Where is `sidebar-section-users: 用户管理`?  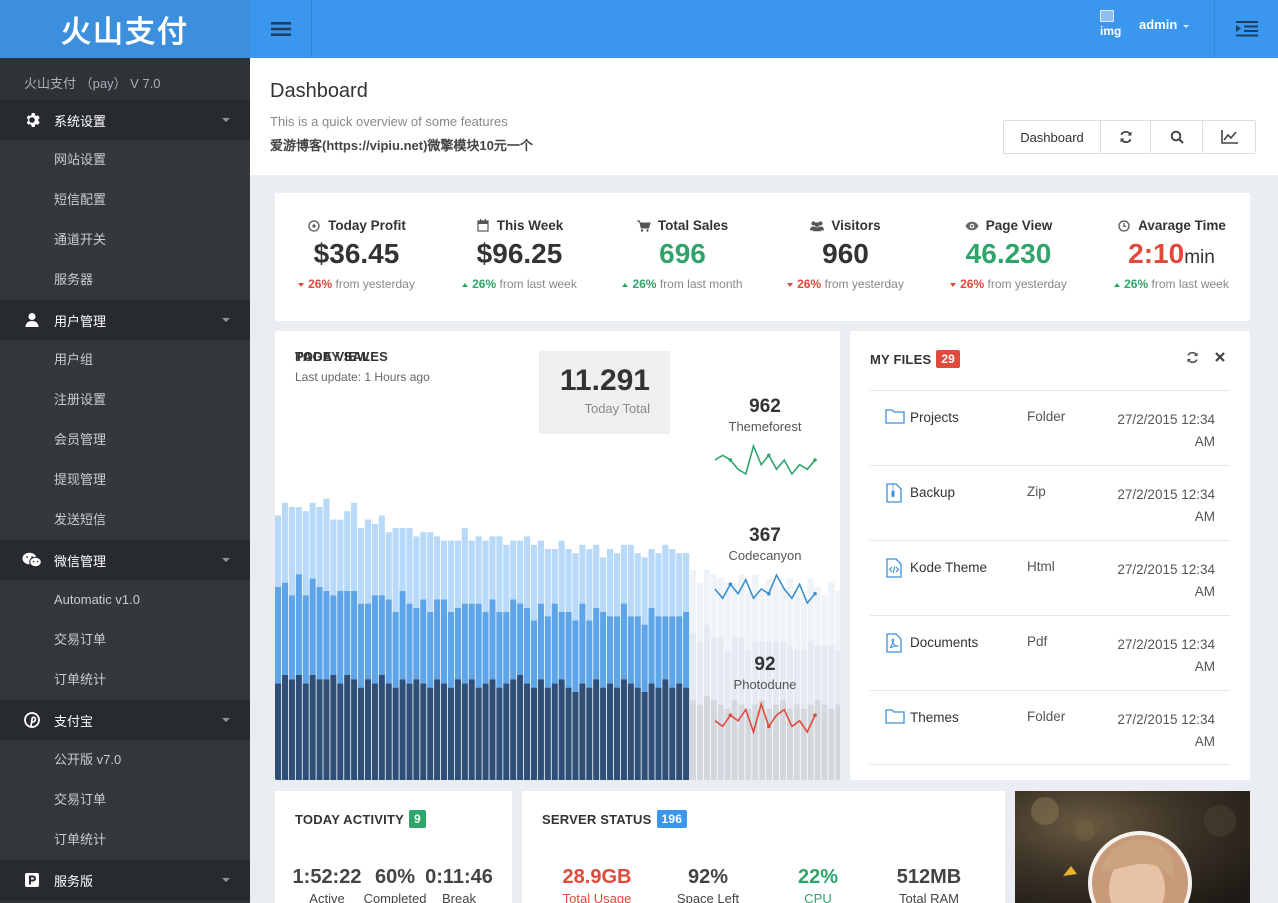
sidebar-section-users: 用户管理 is located at coordinates (125, 320).